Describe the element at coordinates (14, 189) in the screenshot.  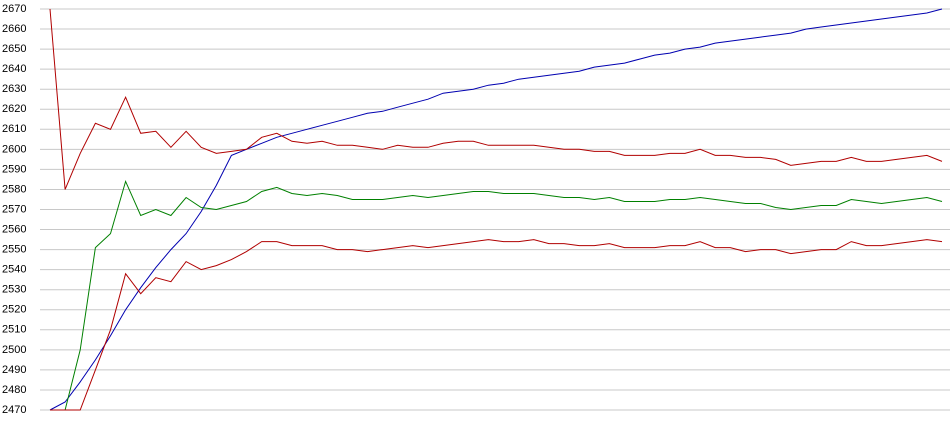
I see `y-tick-label: 2580` at that location.